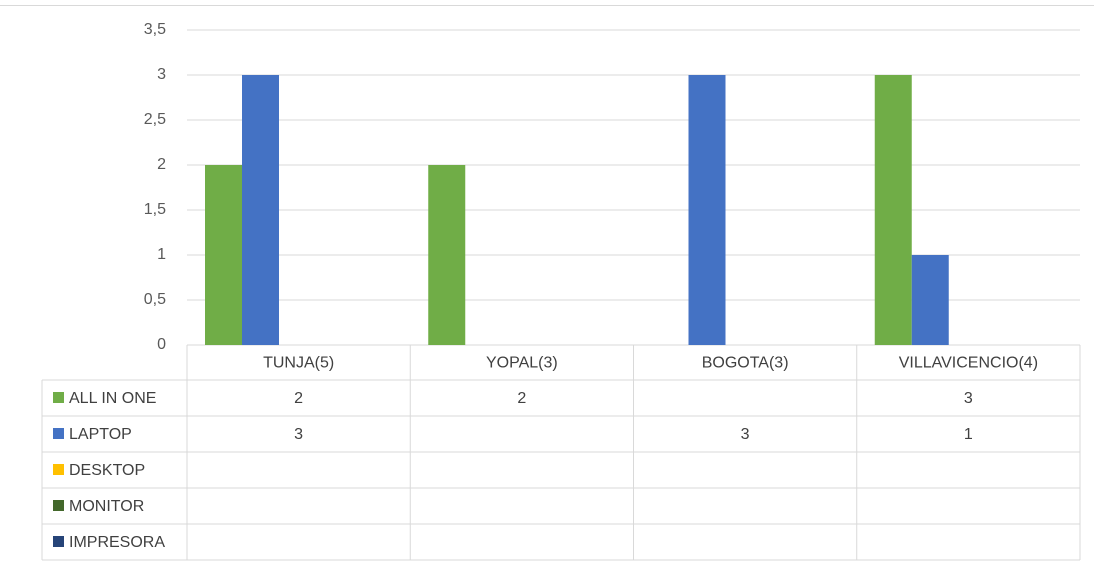 This screenshot has width=1094, height=569. Describe the element at coordinates (161, 74) in the screenshot. I see `y-tick-label: 3` at that location.